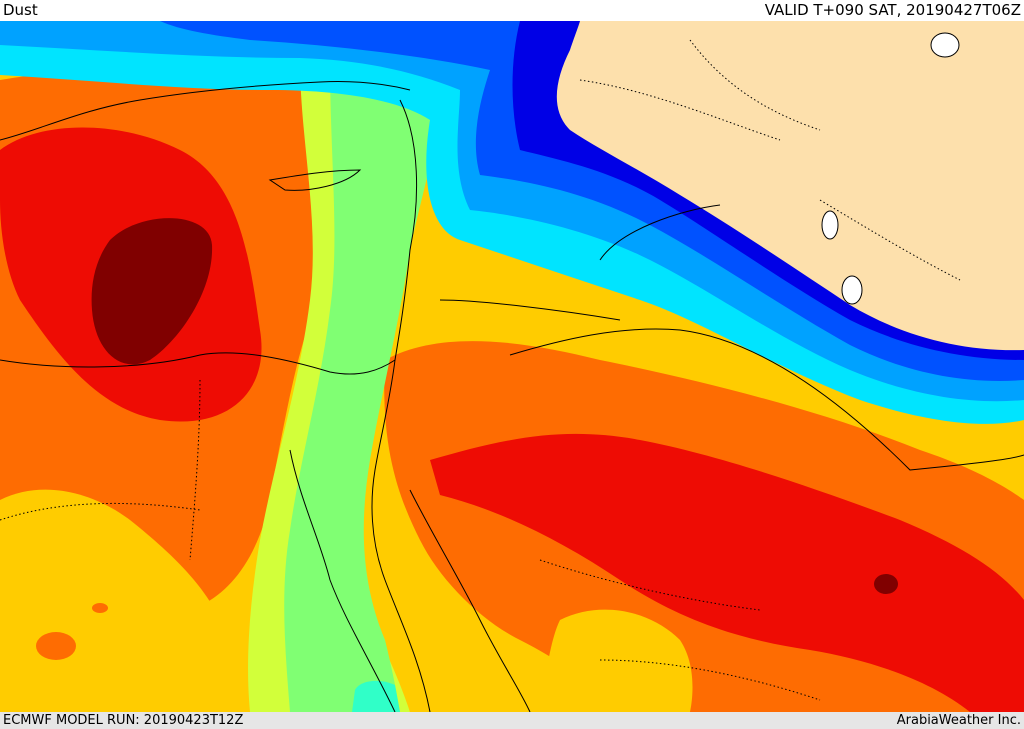 This screenshot has height=729, width=1024. Describe the element at coordinates (530, 310) in the screenshot. I see `border-jordan-saudi` at that location.